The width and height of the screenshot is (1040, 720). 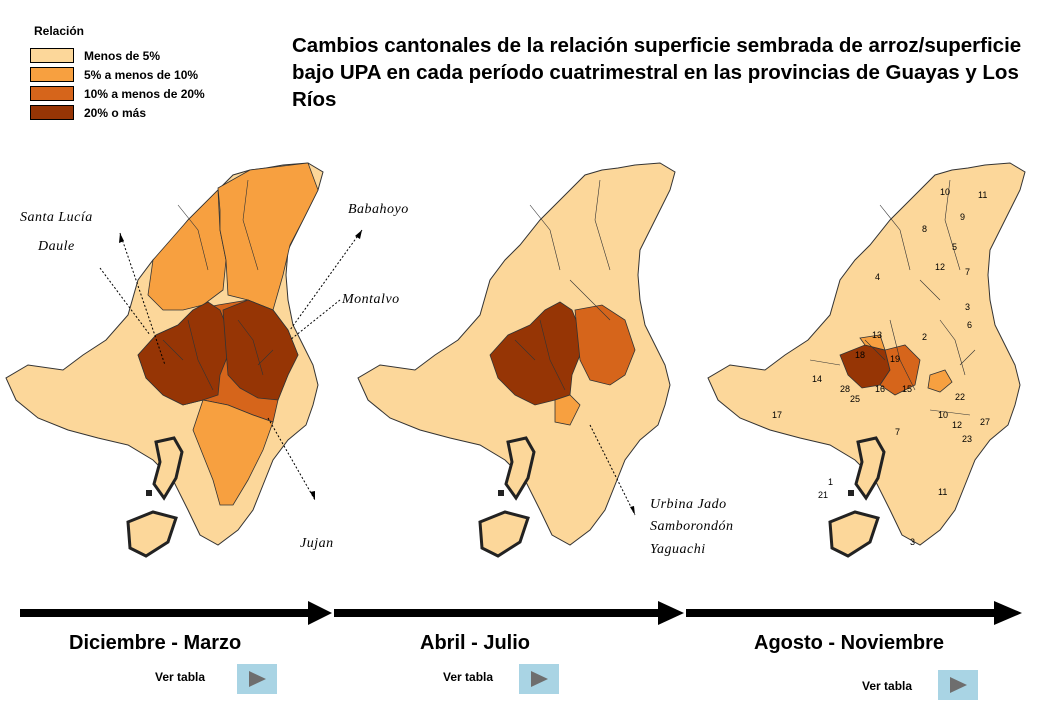 I want to click on legend-item: Menos de 5%, so click(x=117, y=55).